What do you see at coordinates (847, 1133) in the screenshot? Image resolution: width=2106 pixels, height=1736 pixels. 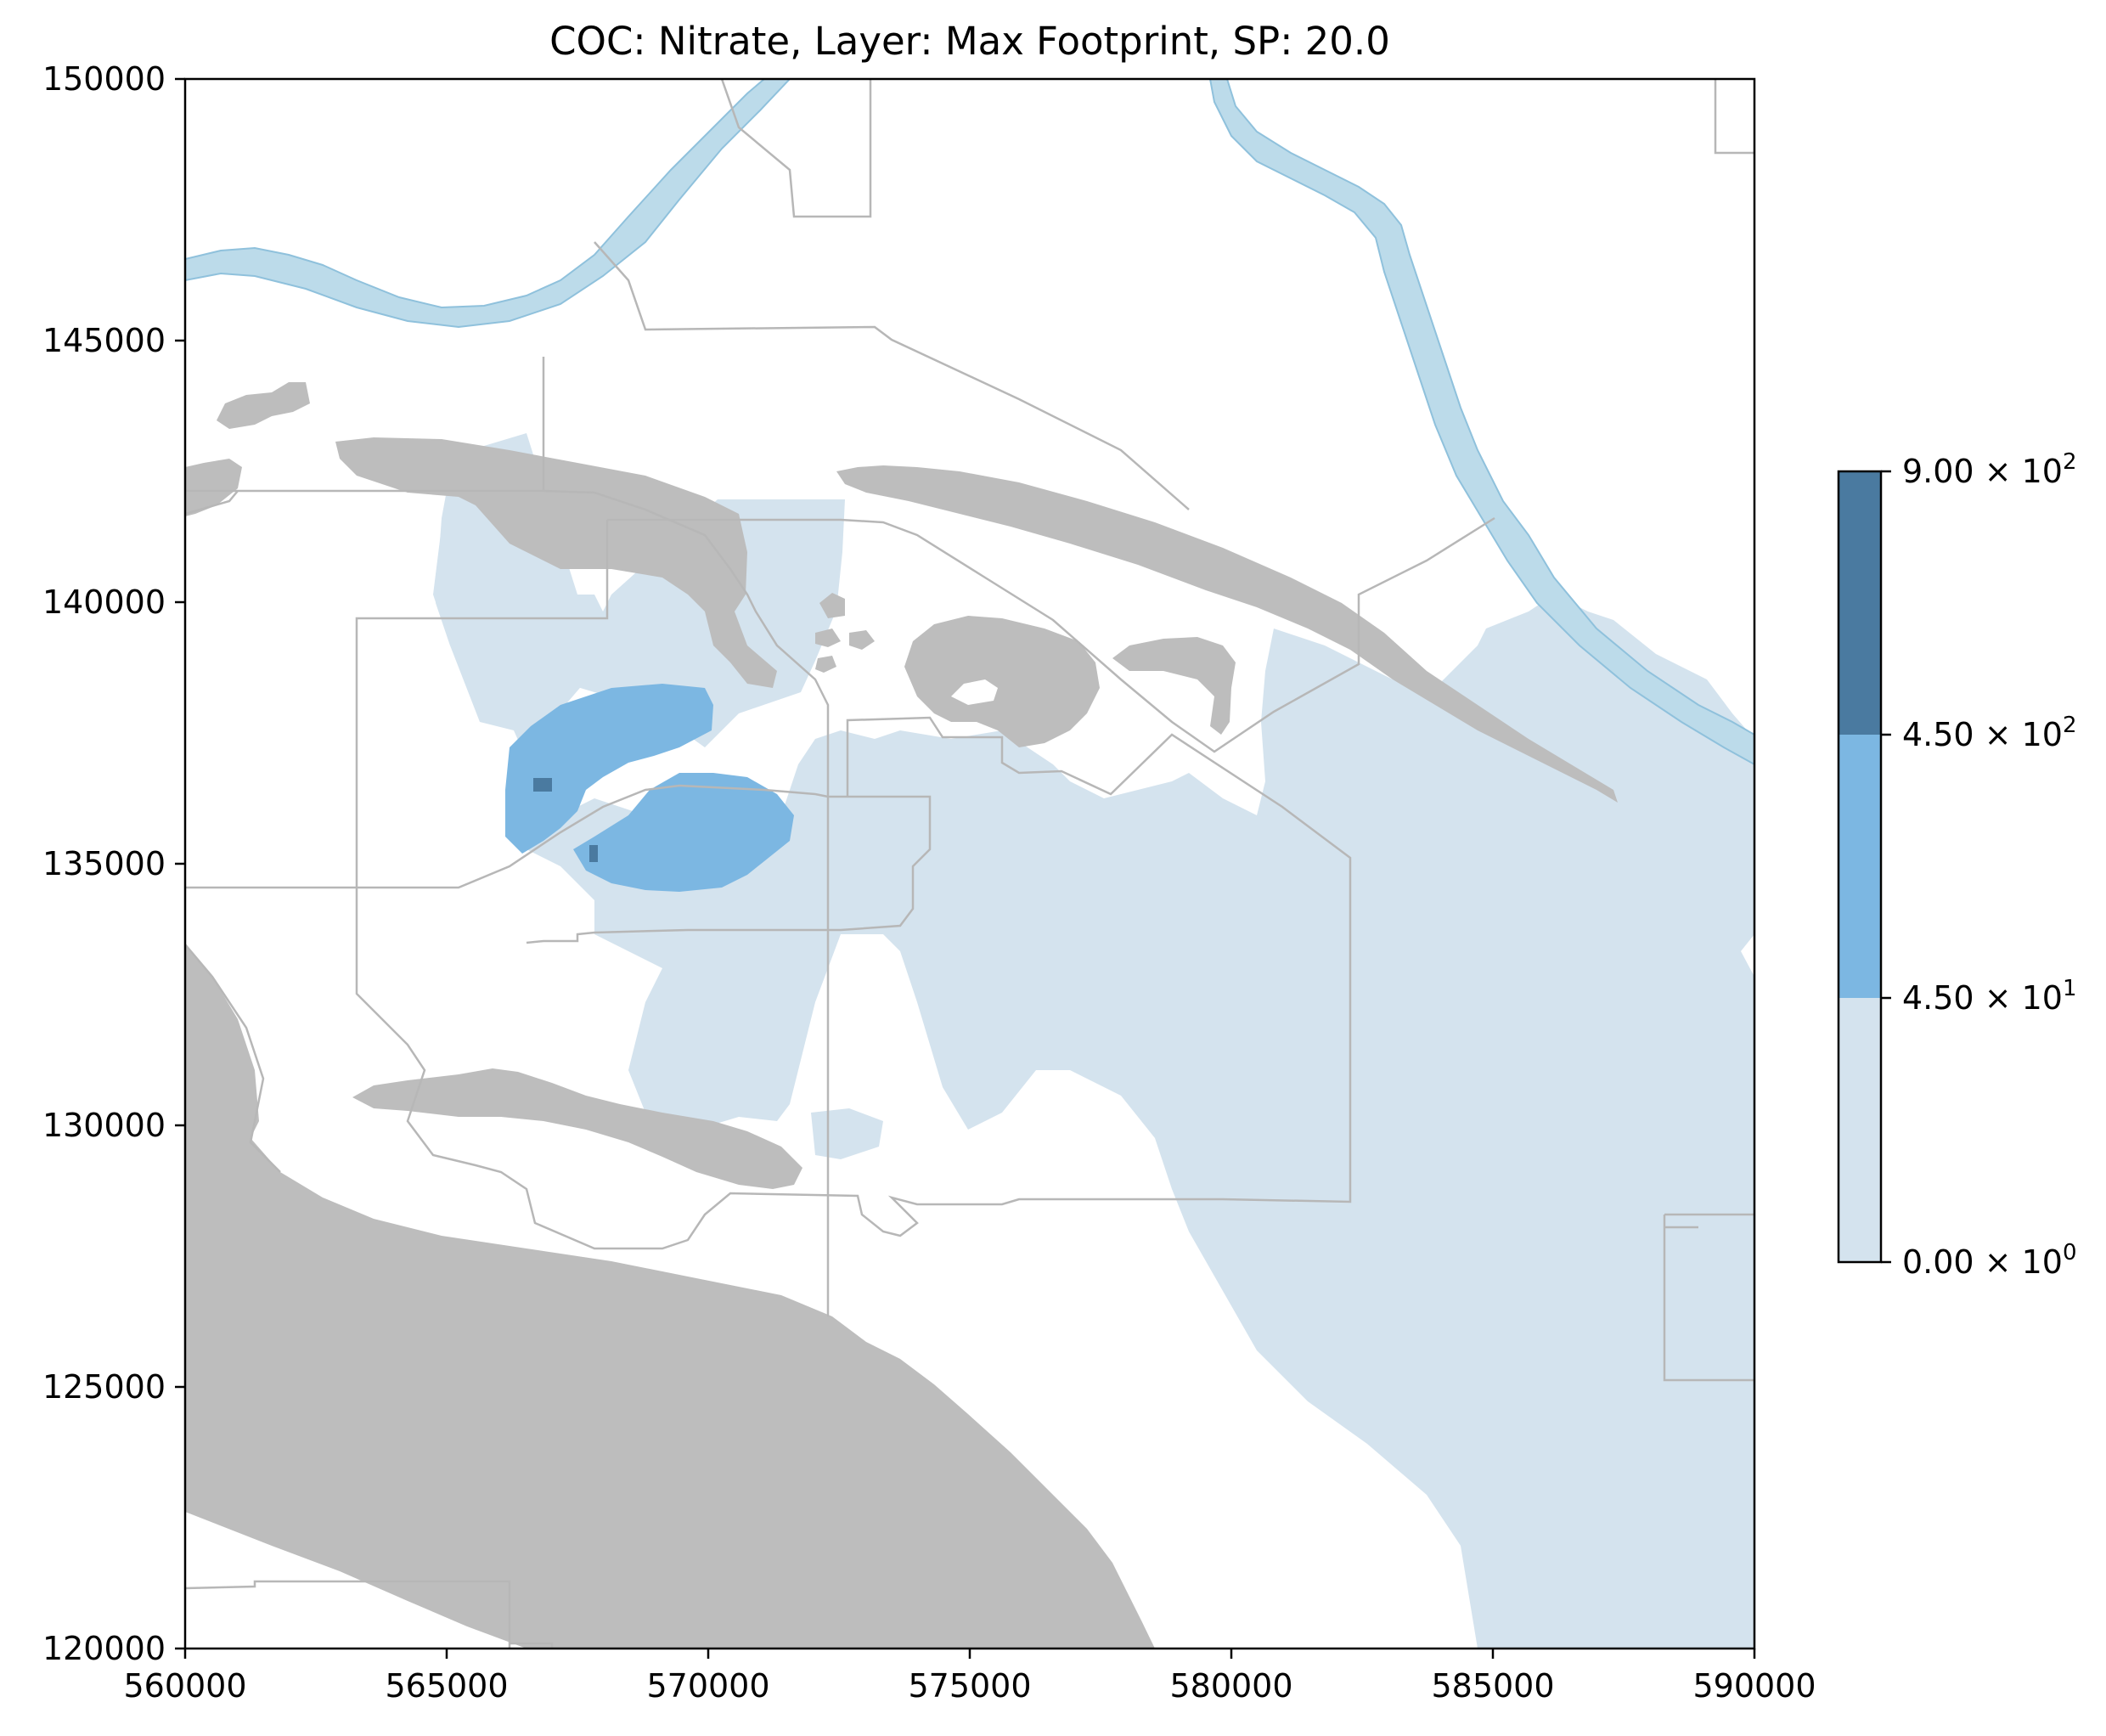 I see `plume-low-south-lobe` at bounding box center [847, 1133].